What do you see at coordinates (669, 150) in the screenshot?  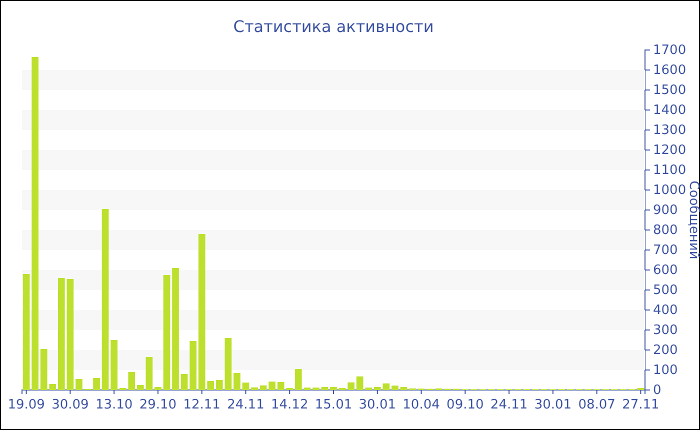 I see `y-tick-label: 1200` at bounding box center [669, 150].